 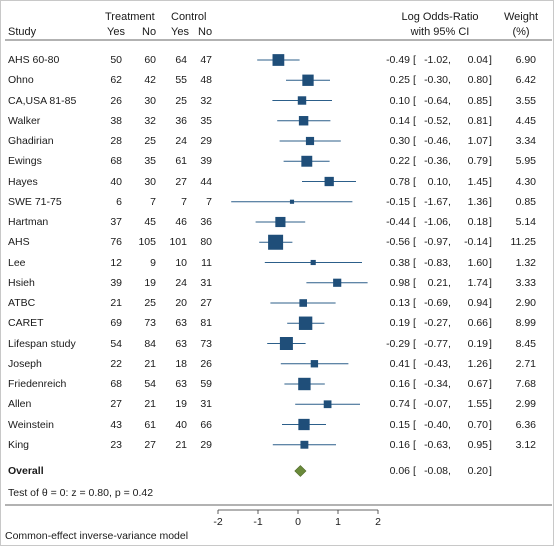 What do you see at coordinates (436, 384) in the screenshot?
I see `study-ci-low: -0.34` at bounding box center [436, 384].